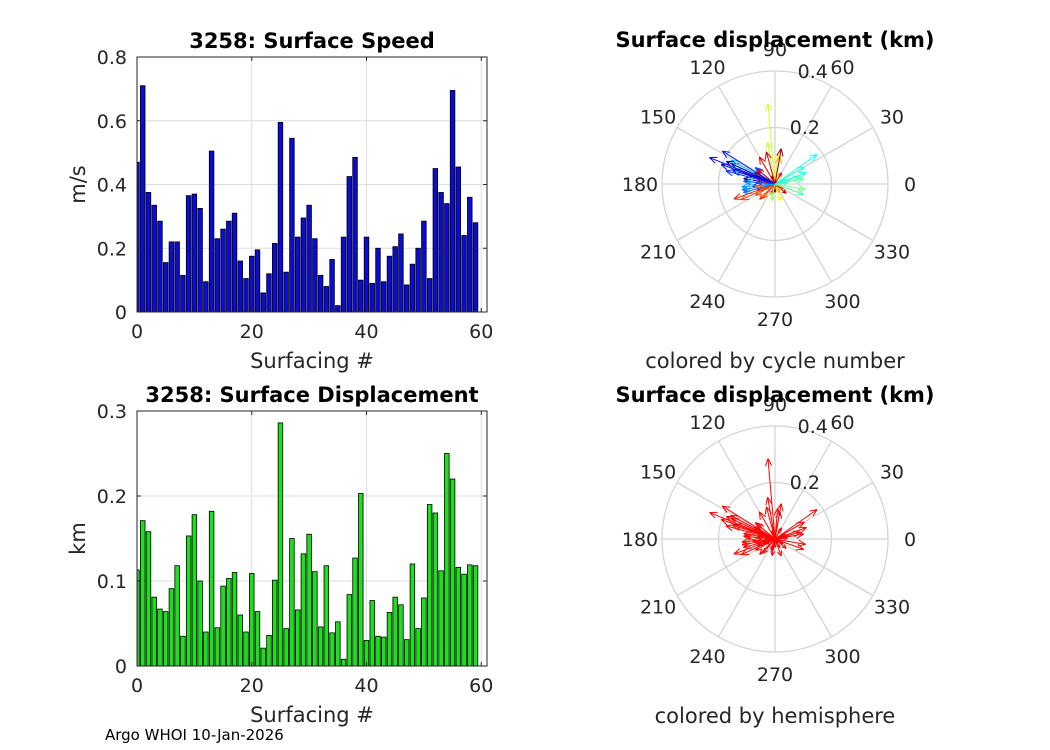  I want to click on chart-title: 3258: Surface Displacement, so click(311, 395).